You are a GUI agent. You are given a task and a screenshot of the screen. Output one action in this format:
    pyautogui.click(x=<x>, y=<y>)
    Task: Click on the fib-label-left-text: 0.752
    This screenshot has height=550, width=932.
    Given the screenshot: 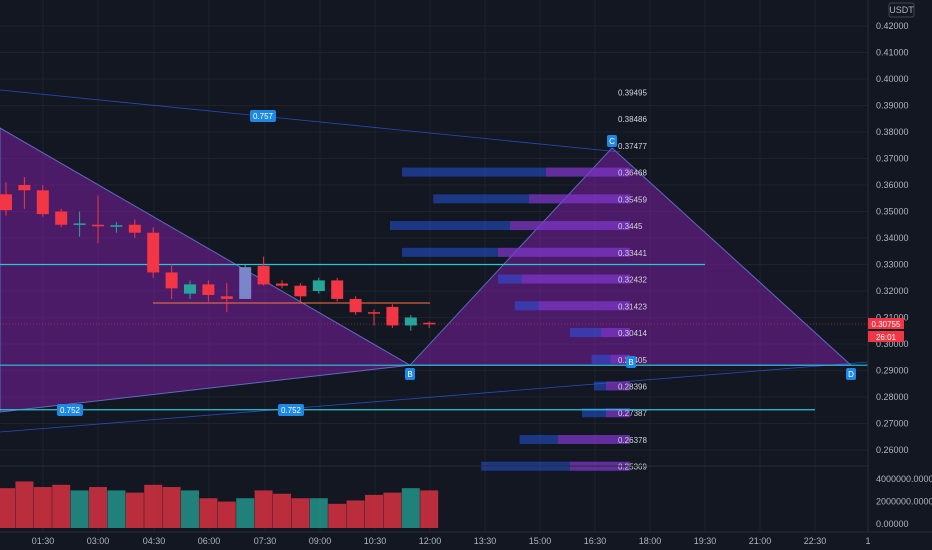 What is the action you would take?
    pyautogui.click(x=70, y=410)
    